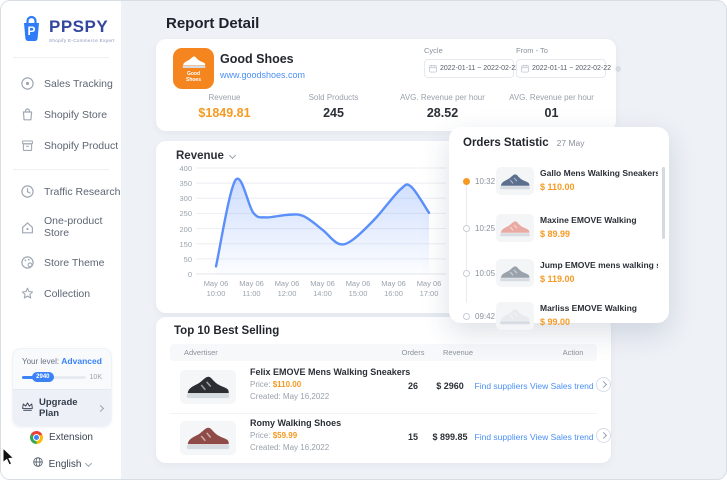 This screenshot has height=480, width=727. Describe the element at coordinates (67, 293) in the screenshot. I see `sidebar-item-label: Collection` at that location.